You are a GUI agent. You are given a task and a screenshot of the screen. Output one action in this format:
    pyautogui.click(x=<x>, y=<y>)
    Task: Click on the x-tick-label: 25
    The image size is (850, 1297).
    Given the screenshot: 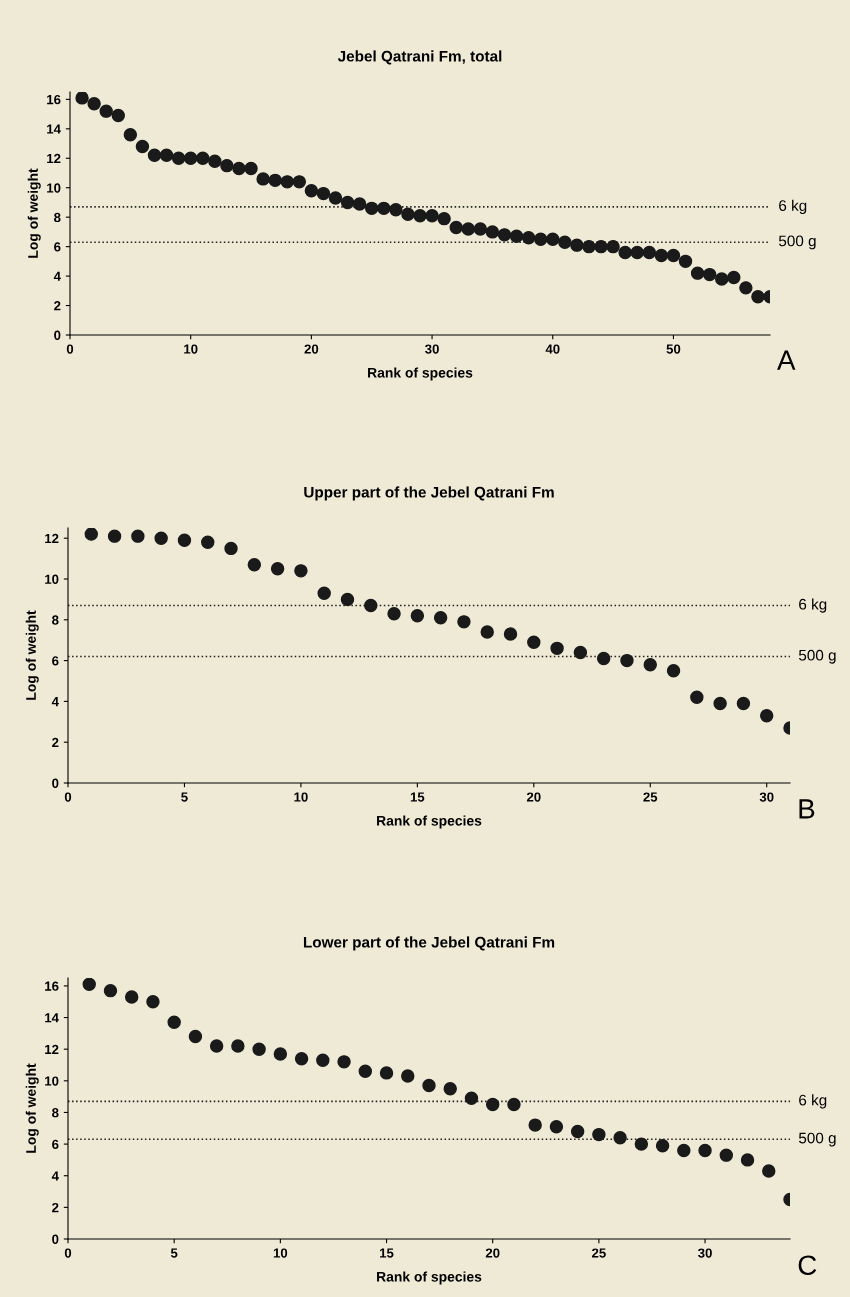 What is the action you would take?
    pyautogui.click(x=599, y=1253)
    